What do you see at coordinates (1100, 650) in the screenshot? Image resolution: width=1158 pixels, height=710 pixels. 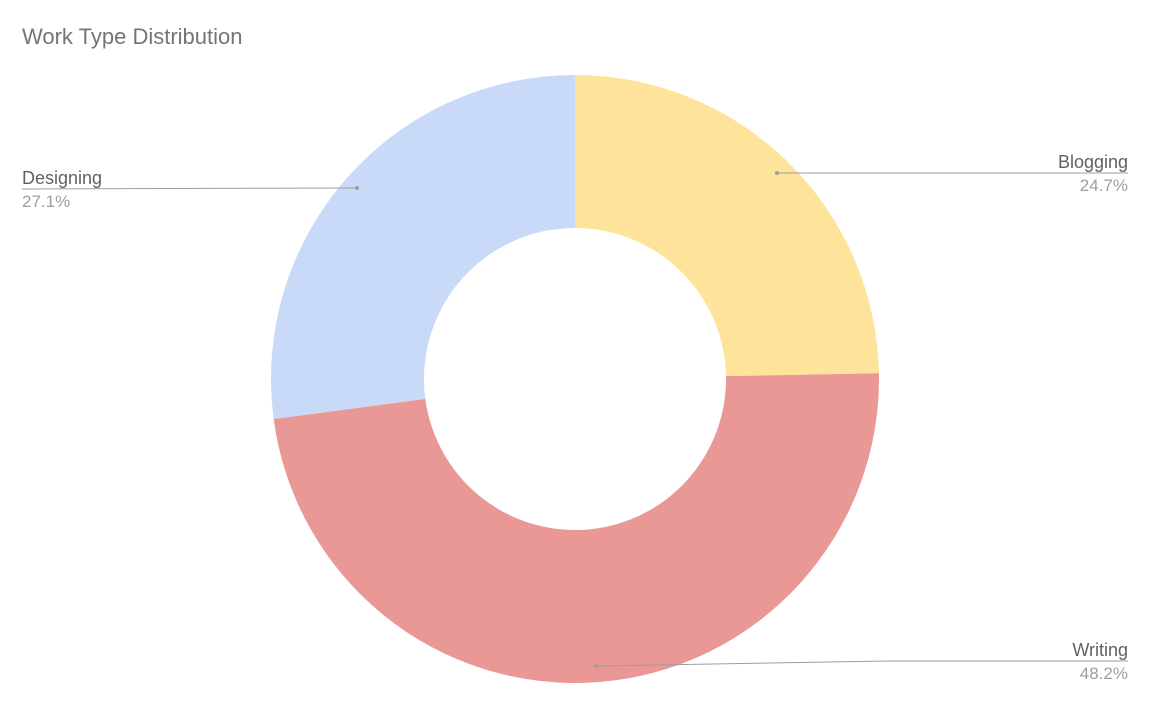 I see `slice-label-writing: Writing` at bounding box center [1100, 650].